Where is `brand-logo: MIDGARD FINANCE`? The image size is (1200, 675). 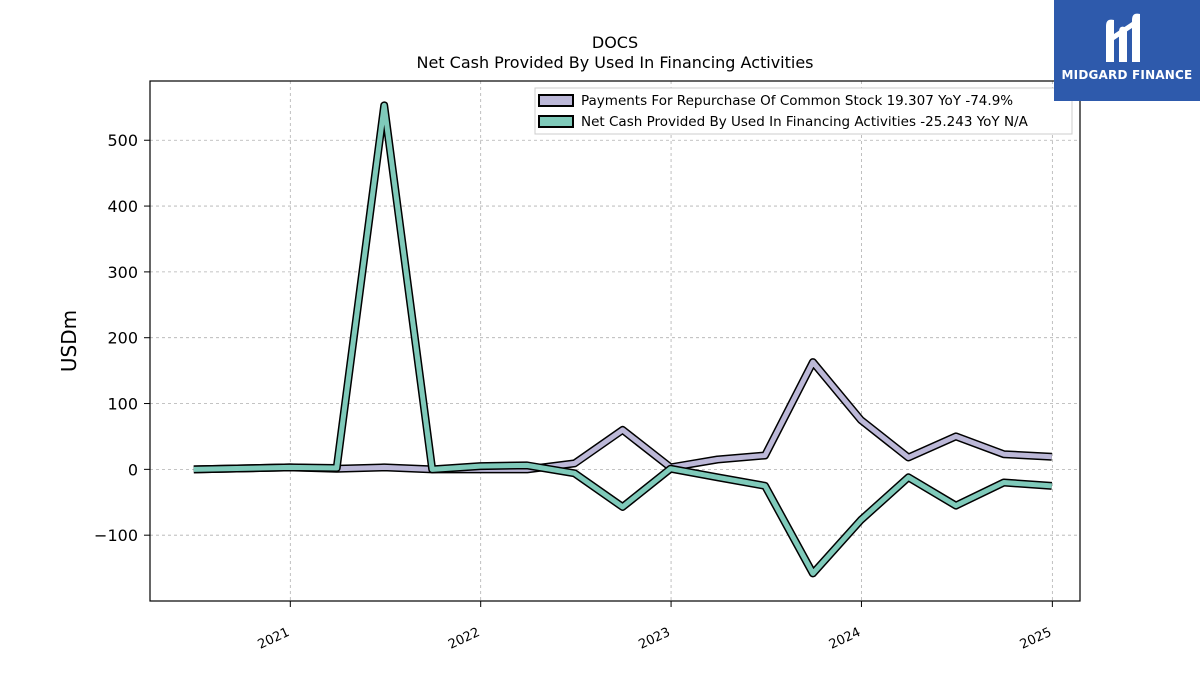 brand-logo: MIDGARD FINANCE is located at coordinates (1127, 50).